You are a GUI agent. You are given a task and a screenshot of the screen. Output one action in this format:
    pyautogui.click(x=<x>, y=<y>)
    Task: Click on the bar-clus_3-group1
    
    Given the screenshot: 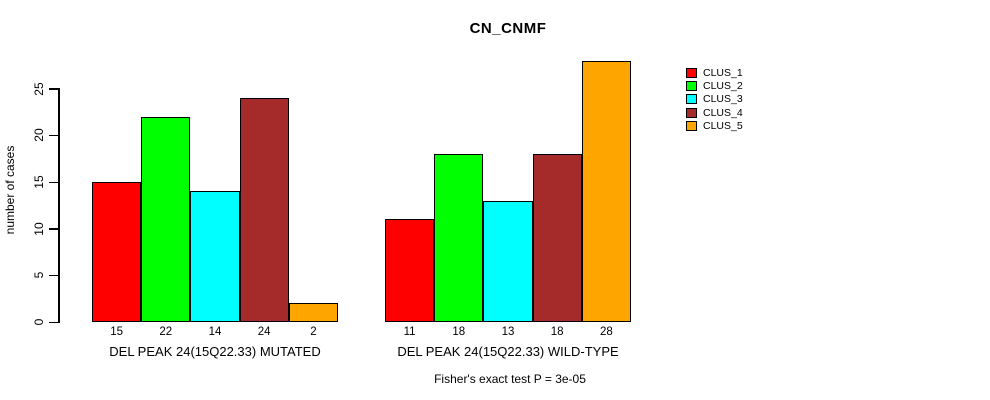 What is the action you would take?
    pyautogui.click(x=215, y=256)
    